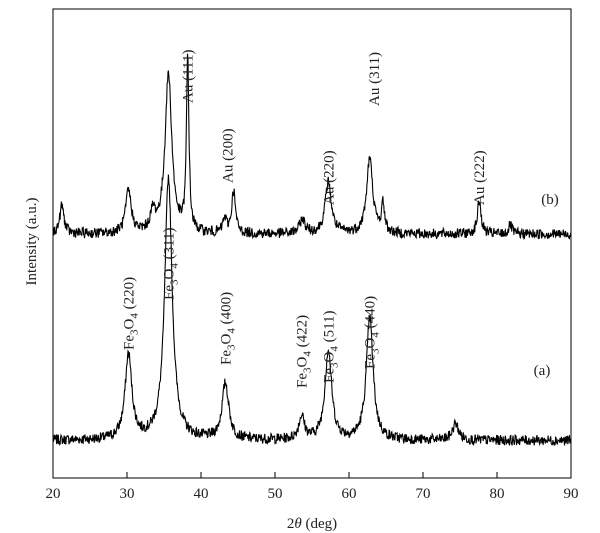  I want to click on au-peak-label: Au (220), so click(329, 177).